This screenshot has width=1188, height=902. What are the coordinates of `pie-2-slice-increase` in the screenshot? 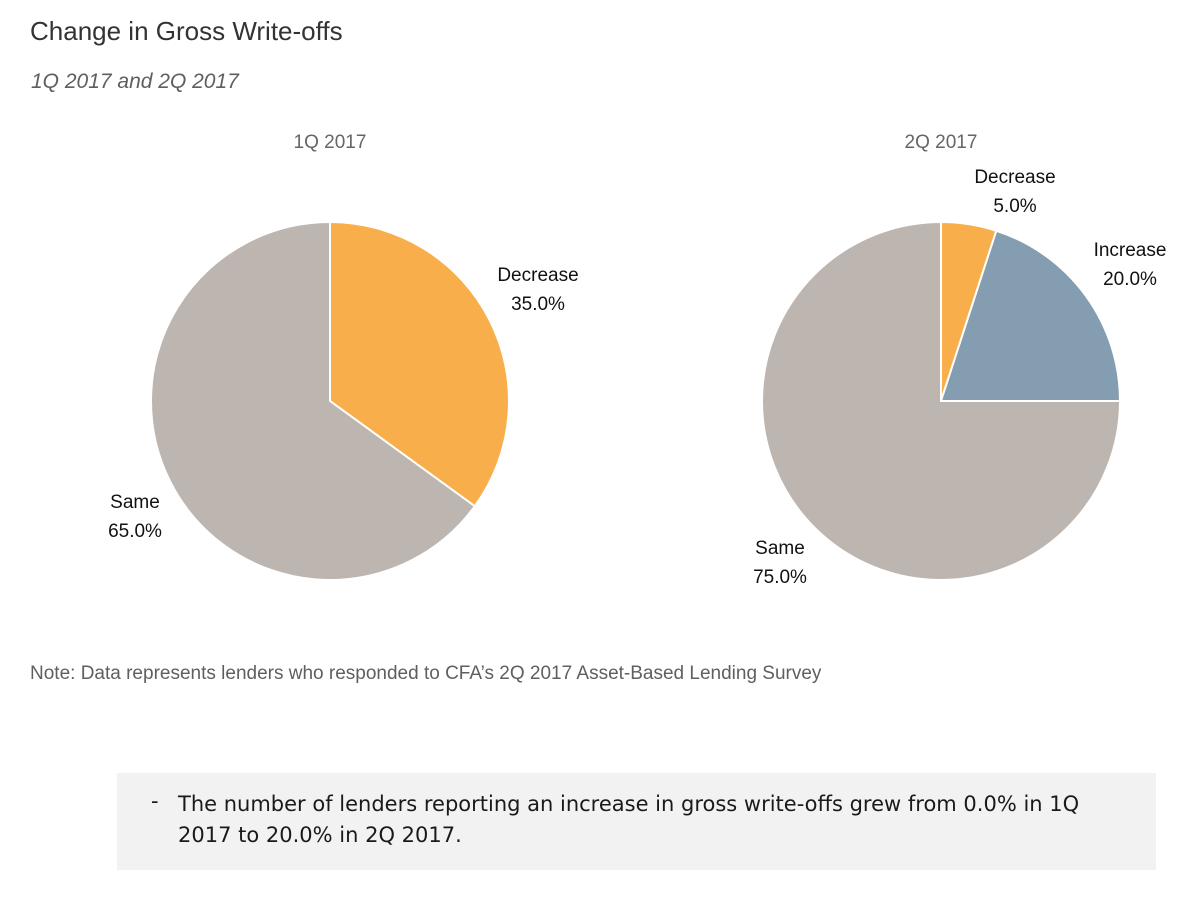 It's located at (1030, 315).